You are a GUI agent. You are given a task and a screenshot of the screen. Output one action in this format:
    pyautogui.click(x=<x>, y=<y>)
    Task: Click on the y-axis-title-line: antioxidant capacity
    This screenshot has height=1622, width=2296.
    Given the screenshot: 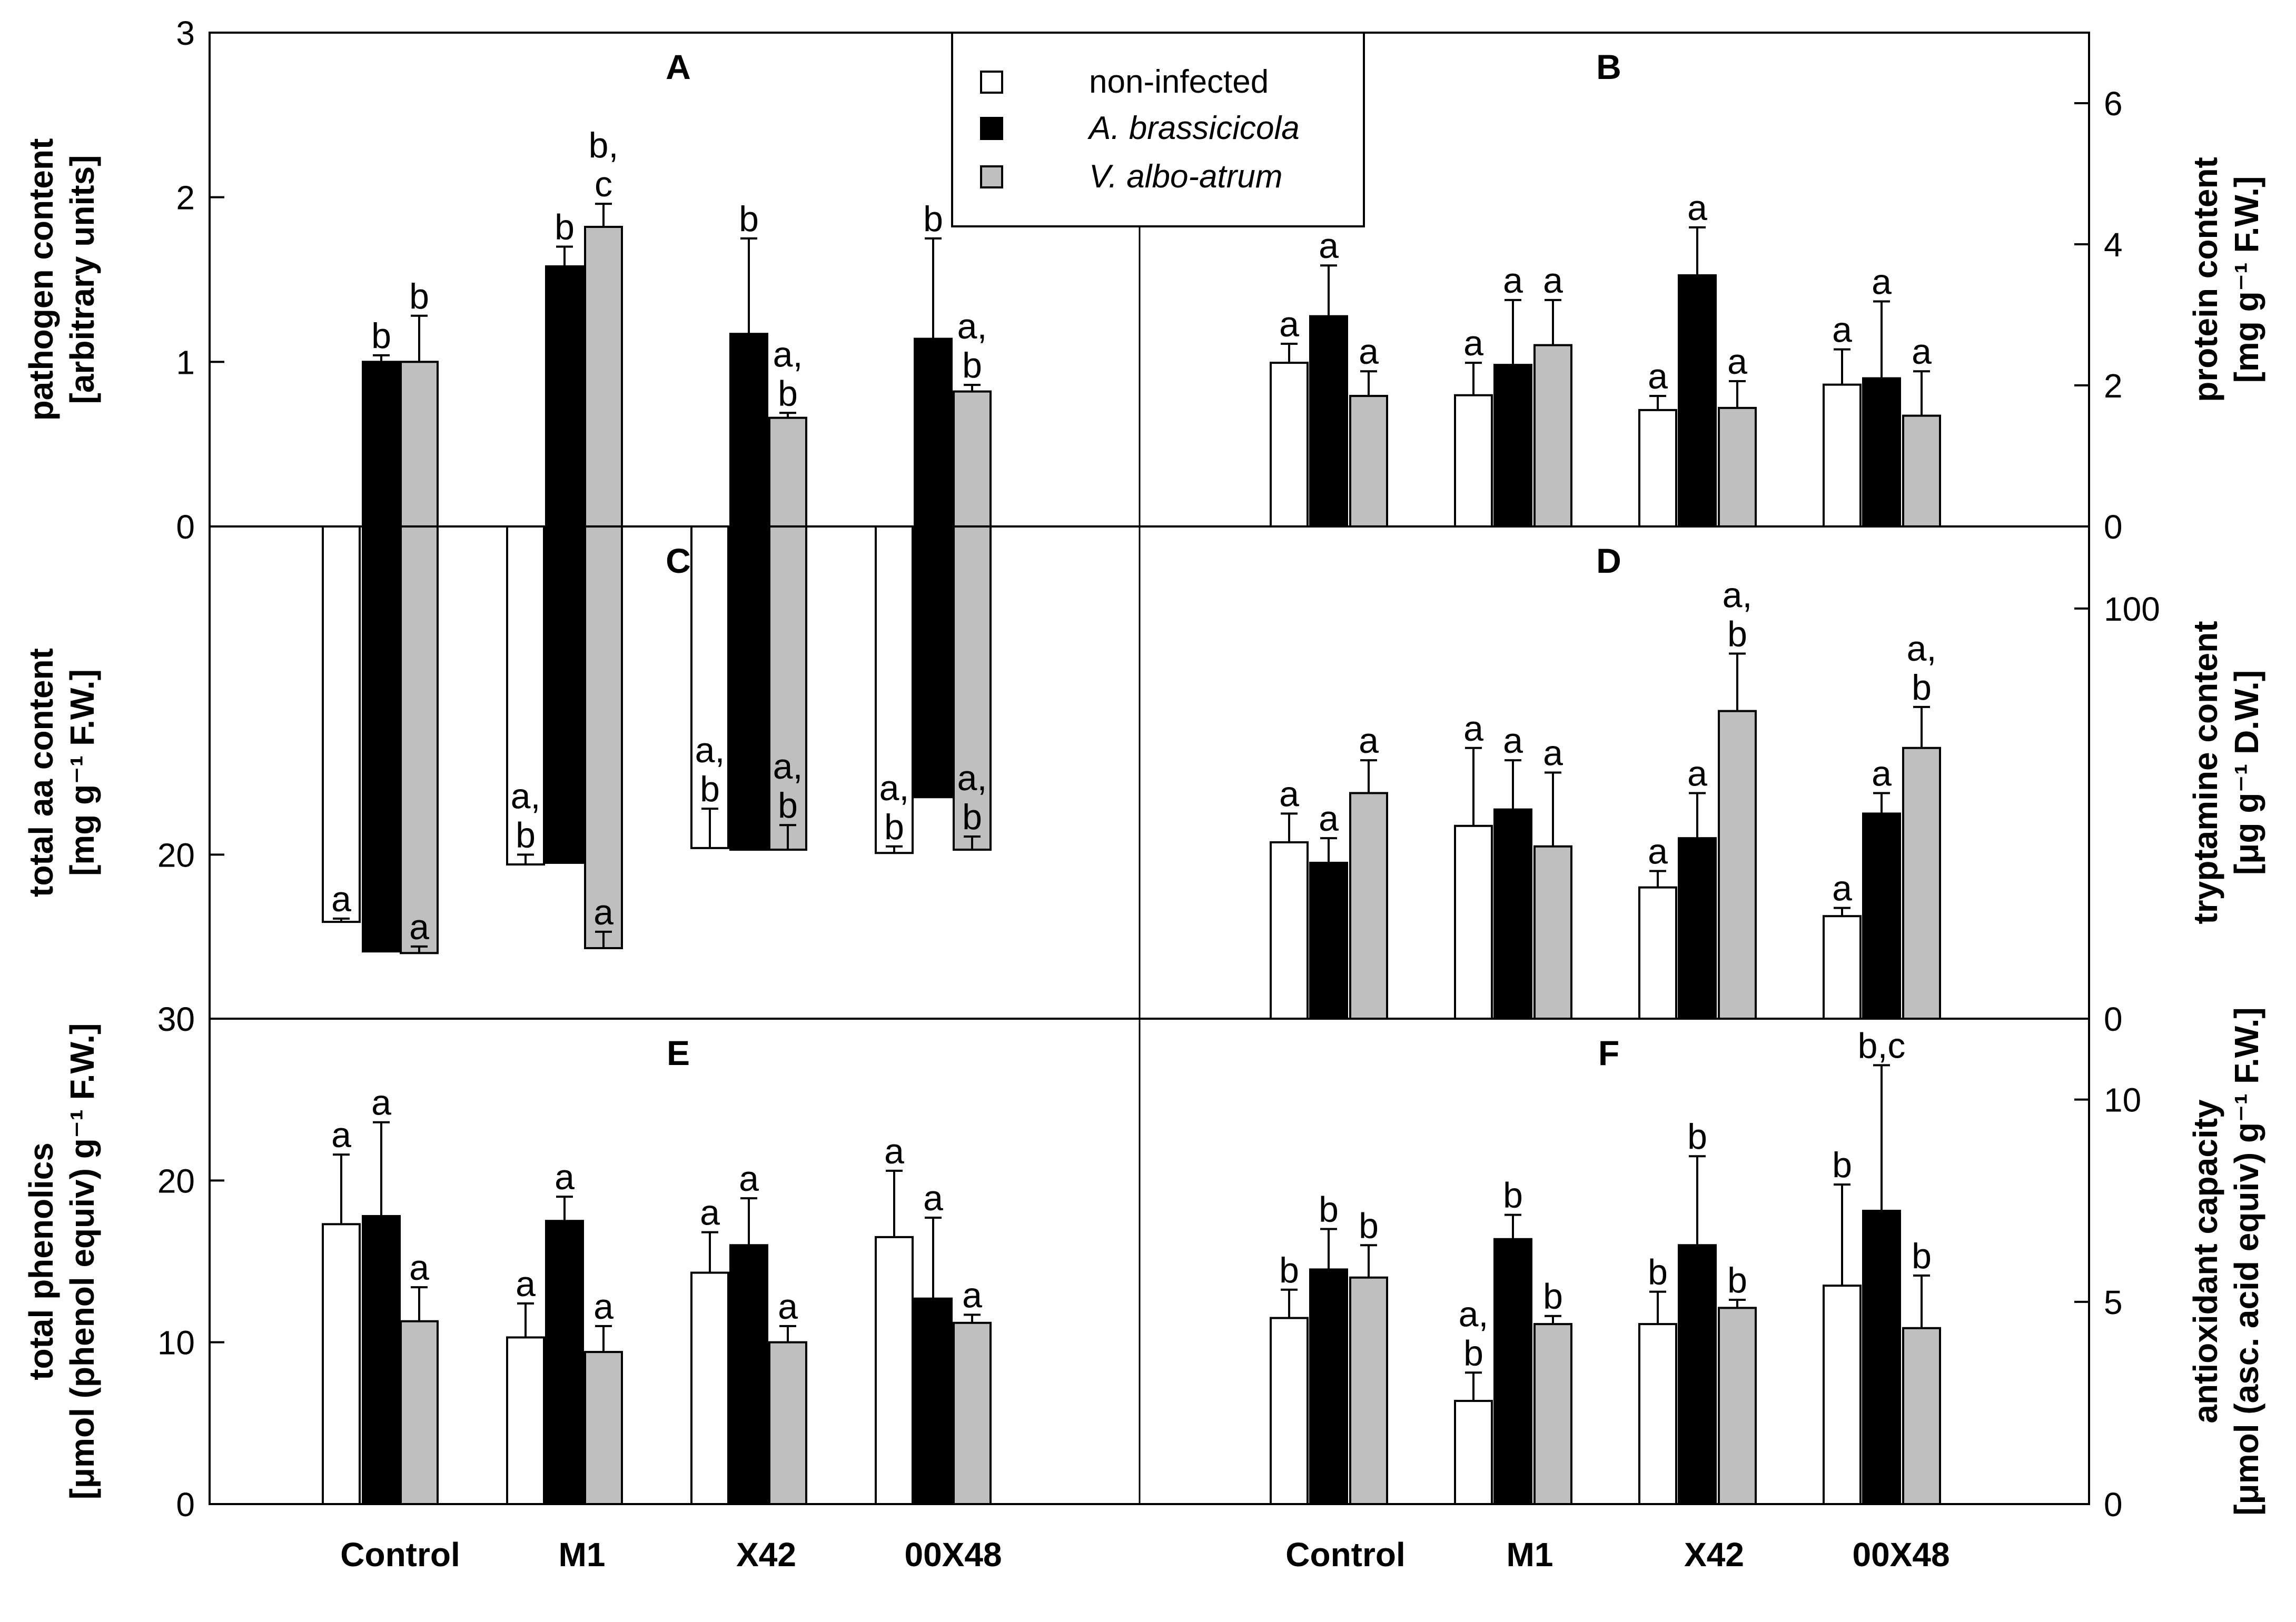 What is the action you would take?
    pyautogui.click(x=2205, y=1261)
    